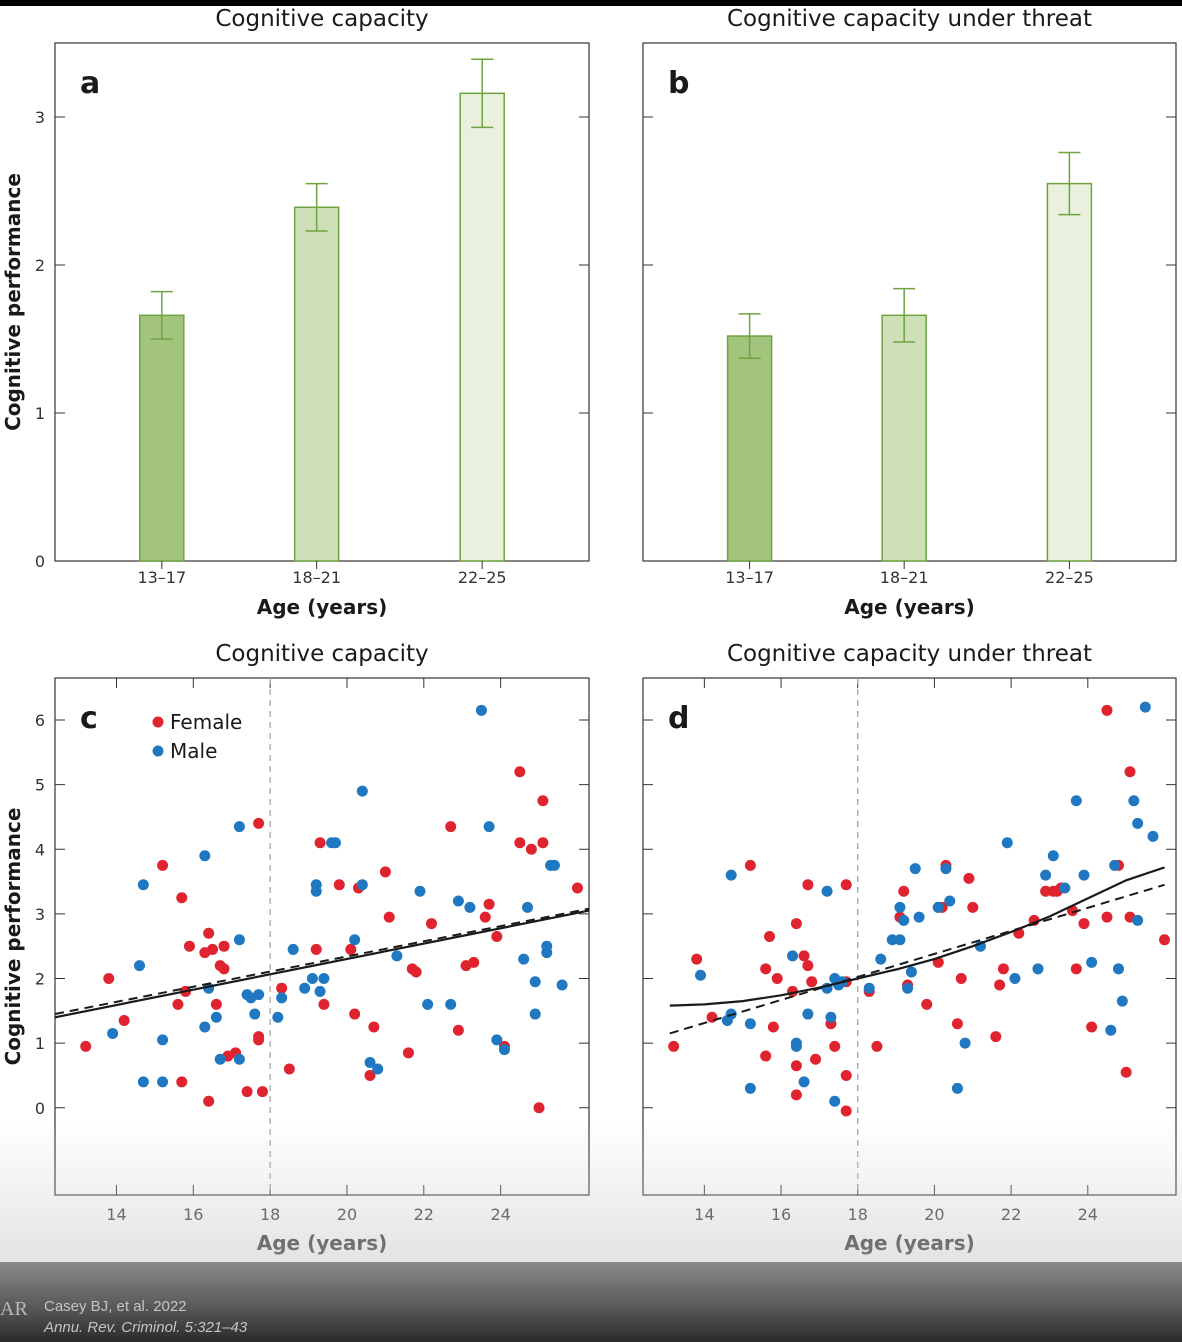 This screenshot has height=1342, width=1182. What do you see at coordinates (13, 937) in the screenshot?
I see `panel-c-ylabel: Cognitive performance` at bounding box center [13, 937].